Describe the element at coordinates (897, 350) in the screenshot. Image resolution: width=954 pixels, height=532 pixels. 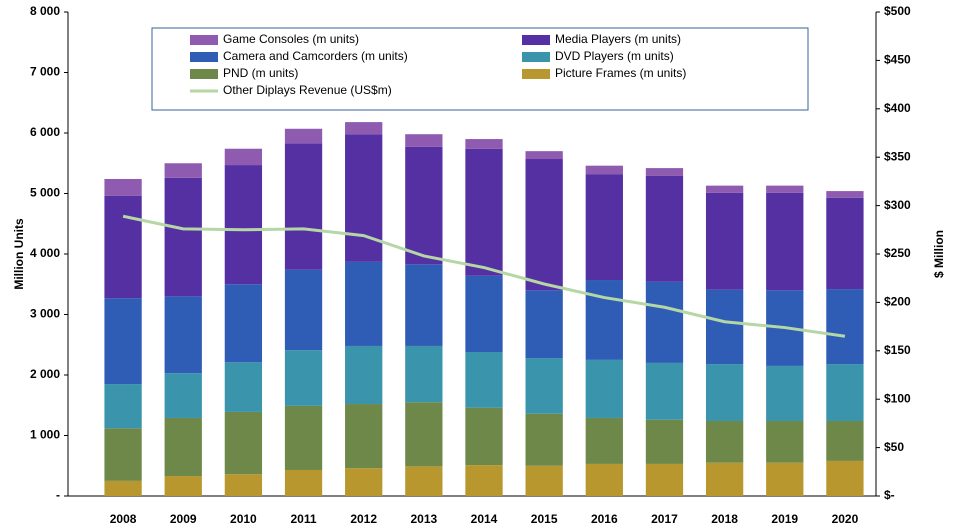
I see `y2-tick-label: $150` at that location.